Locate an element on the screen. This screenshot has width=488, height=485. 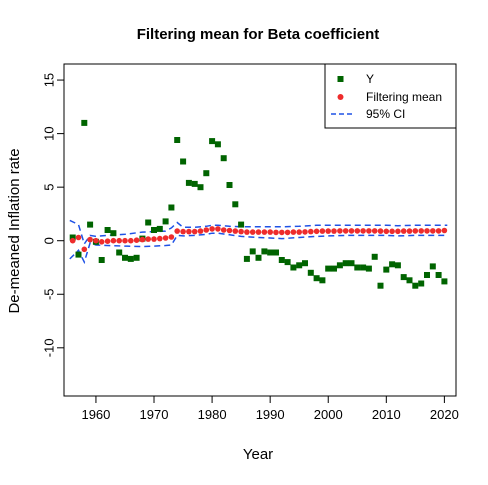
x-tick-label: 1970 is located at coordinates (154, 414).